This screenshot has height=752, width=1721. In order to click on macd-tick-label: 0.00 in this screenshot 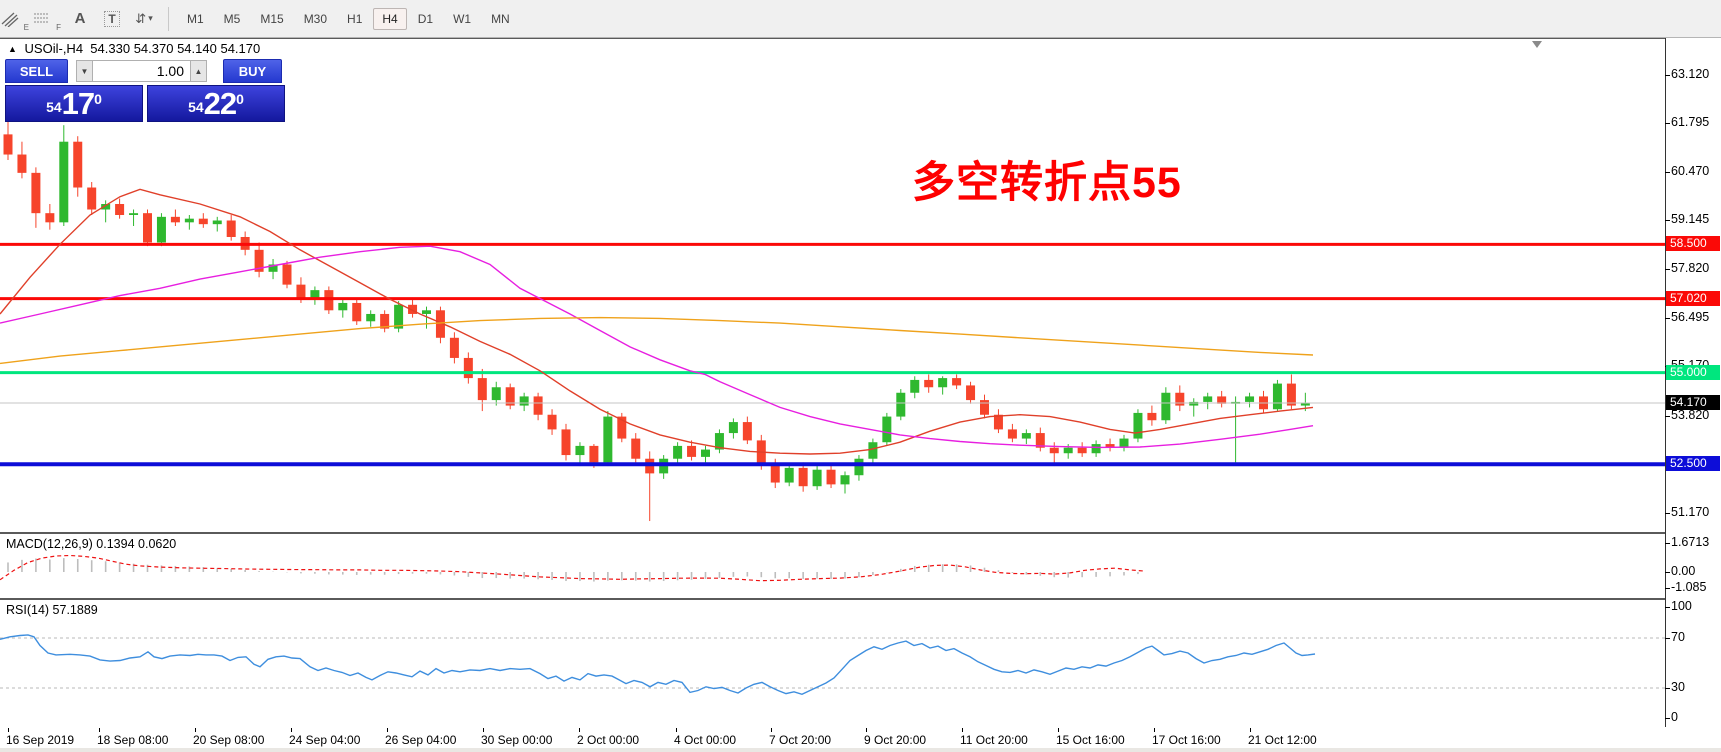, I will do `click(1683, 571)`.